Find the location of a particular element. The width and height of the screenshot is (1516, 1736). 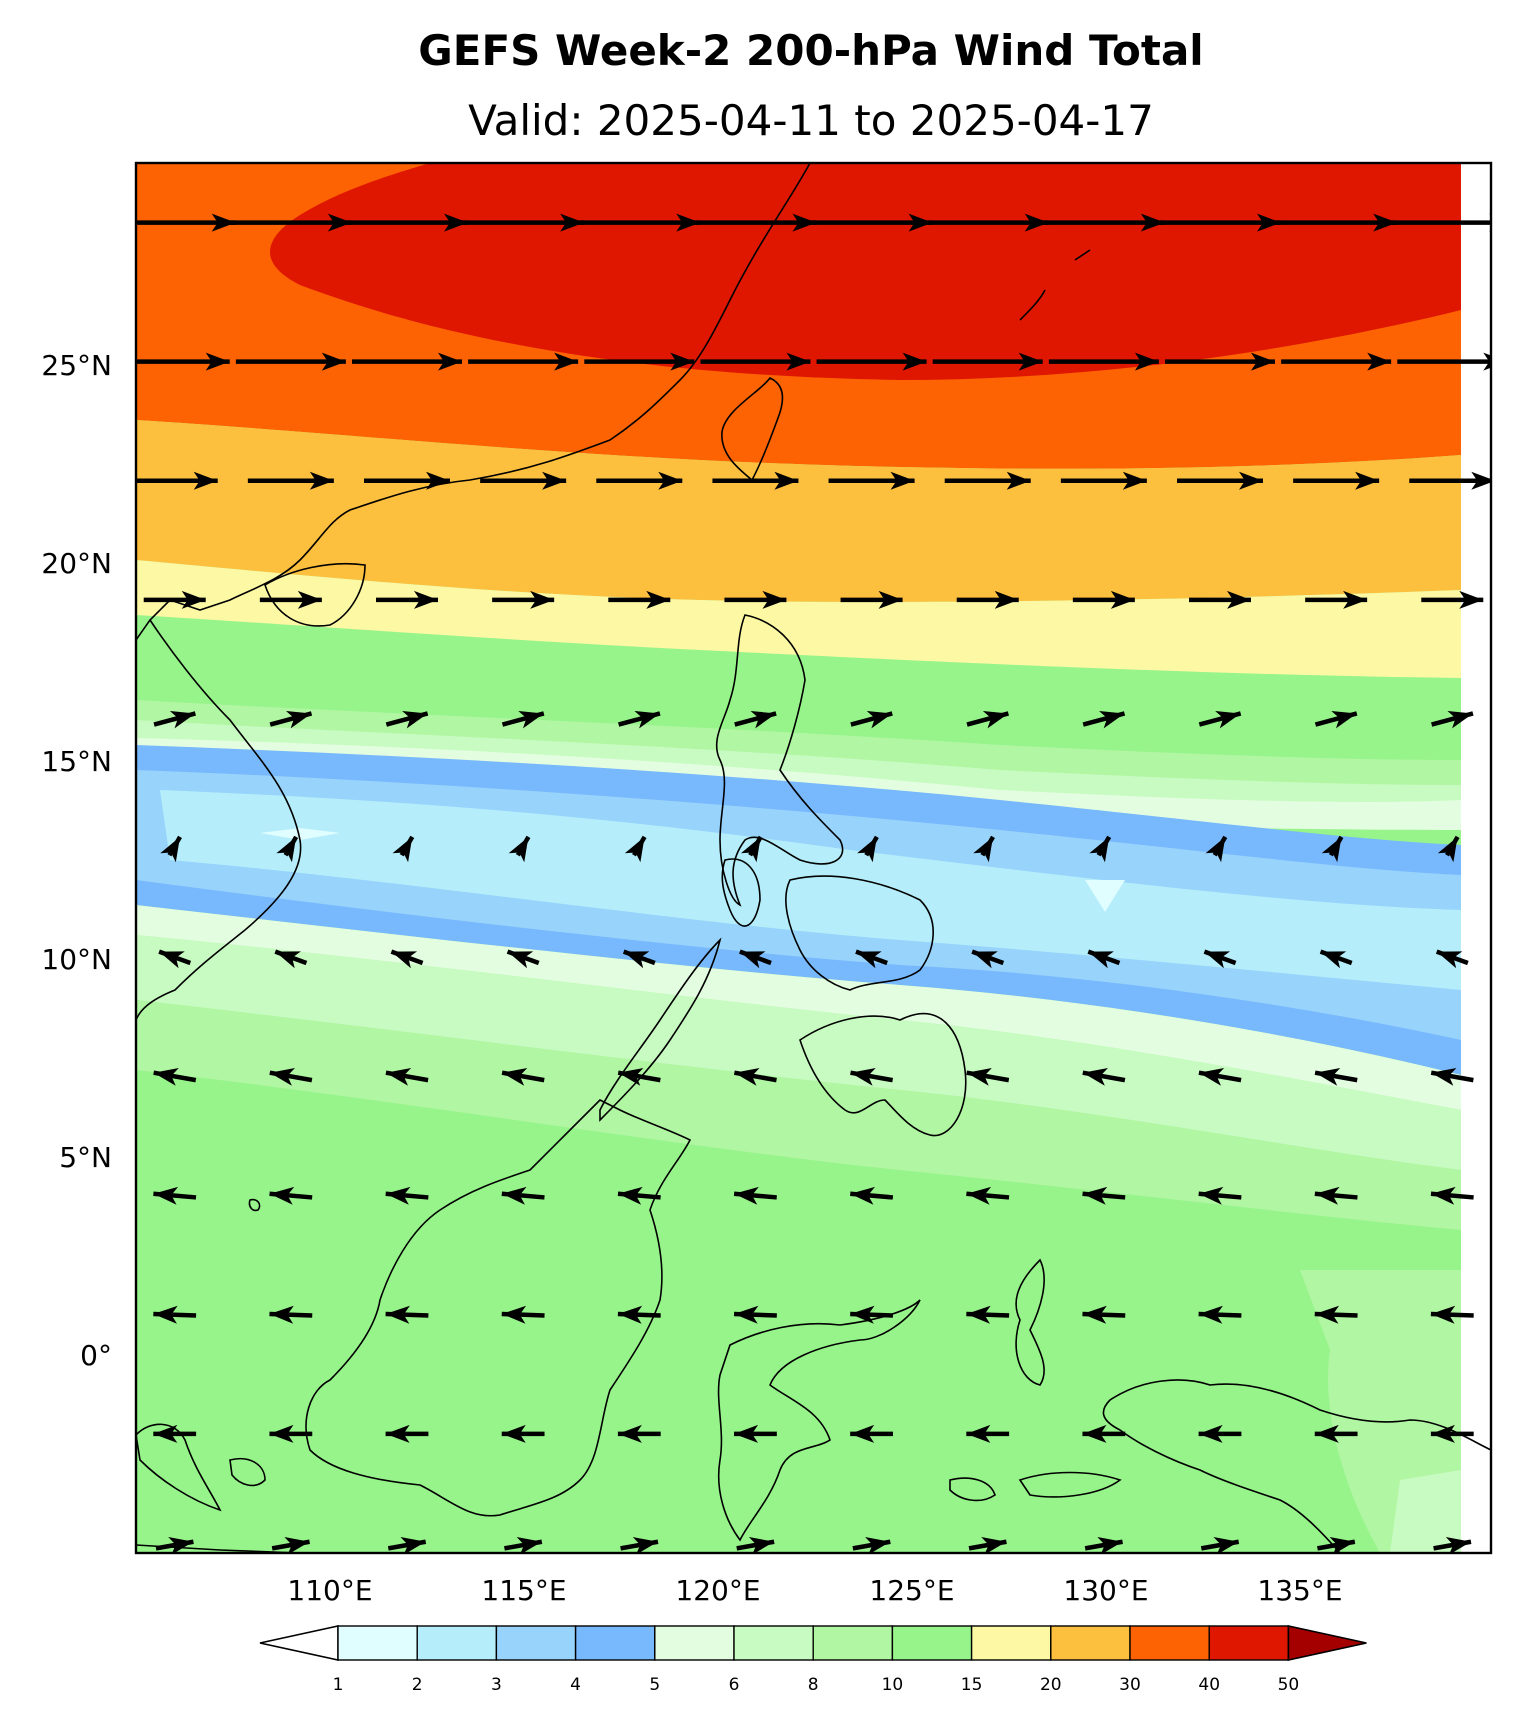

lat-tick-label-10n: 10°N is located at coordinates (76, 959).